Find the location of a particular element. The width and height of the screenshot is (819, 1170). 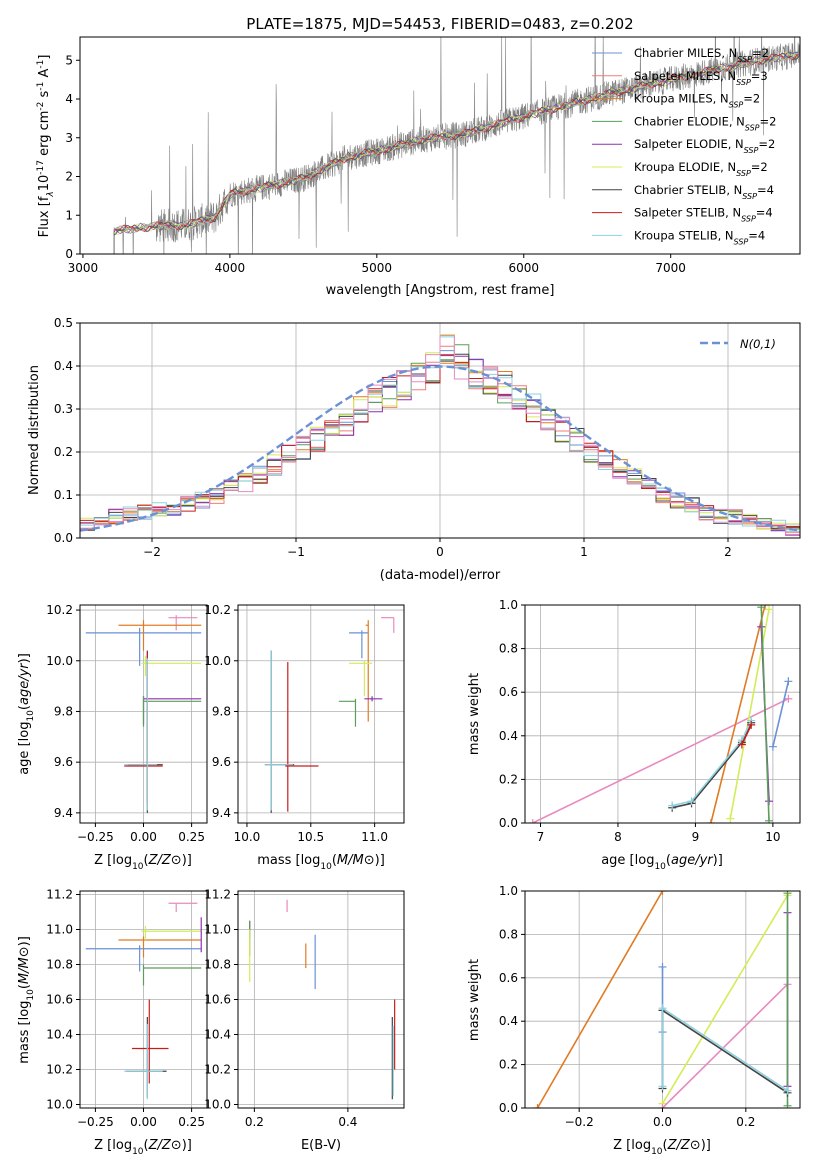

ebv_mass-ytick-label: 10.0 is located at coordinates (217, 1105).